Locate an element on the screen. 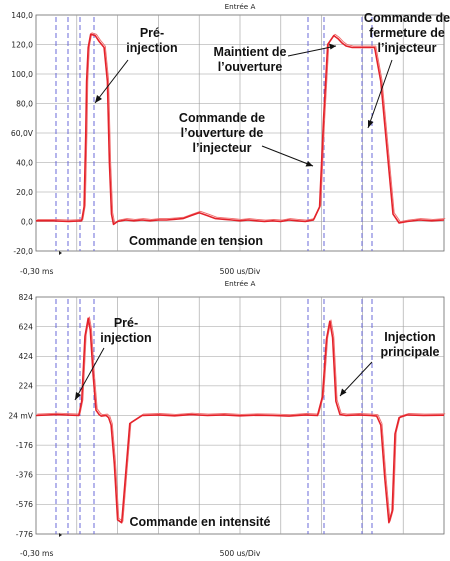 The height and width of the screenshot is (561, 450). y-tick-label: 120,0 is located at coordinates (22, 44).